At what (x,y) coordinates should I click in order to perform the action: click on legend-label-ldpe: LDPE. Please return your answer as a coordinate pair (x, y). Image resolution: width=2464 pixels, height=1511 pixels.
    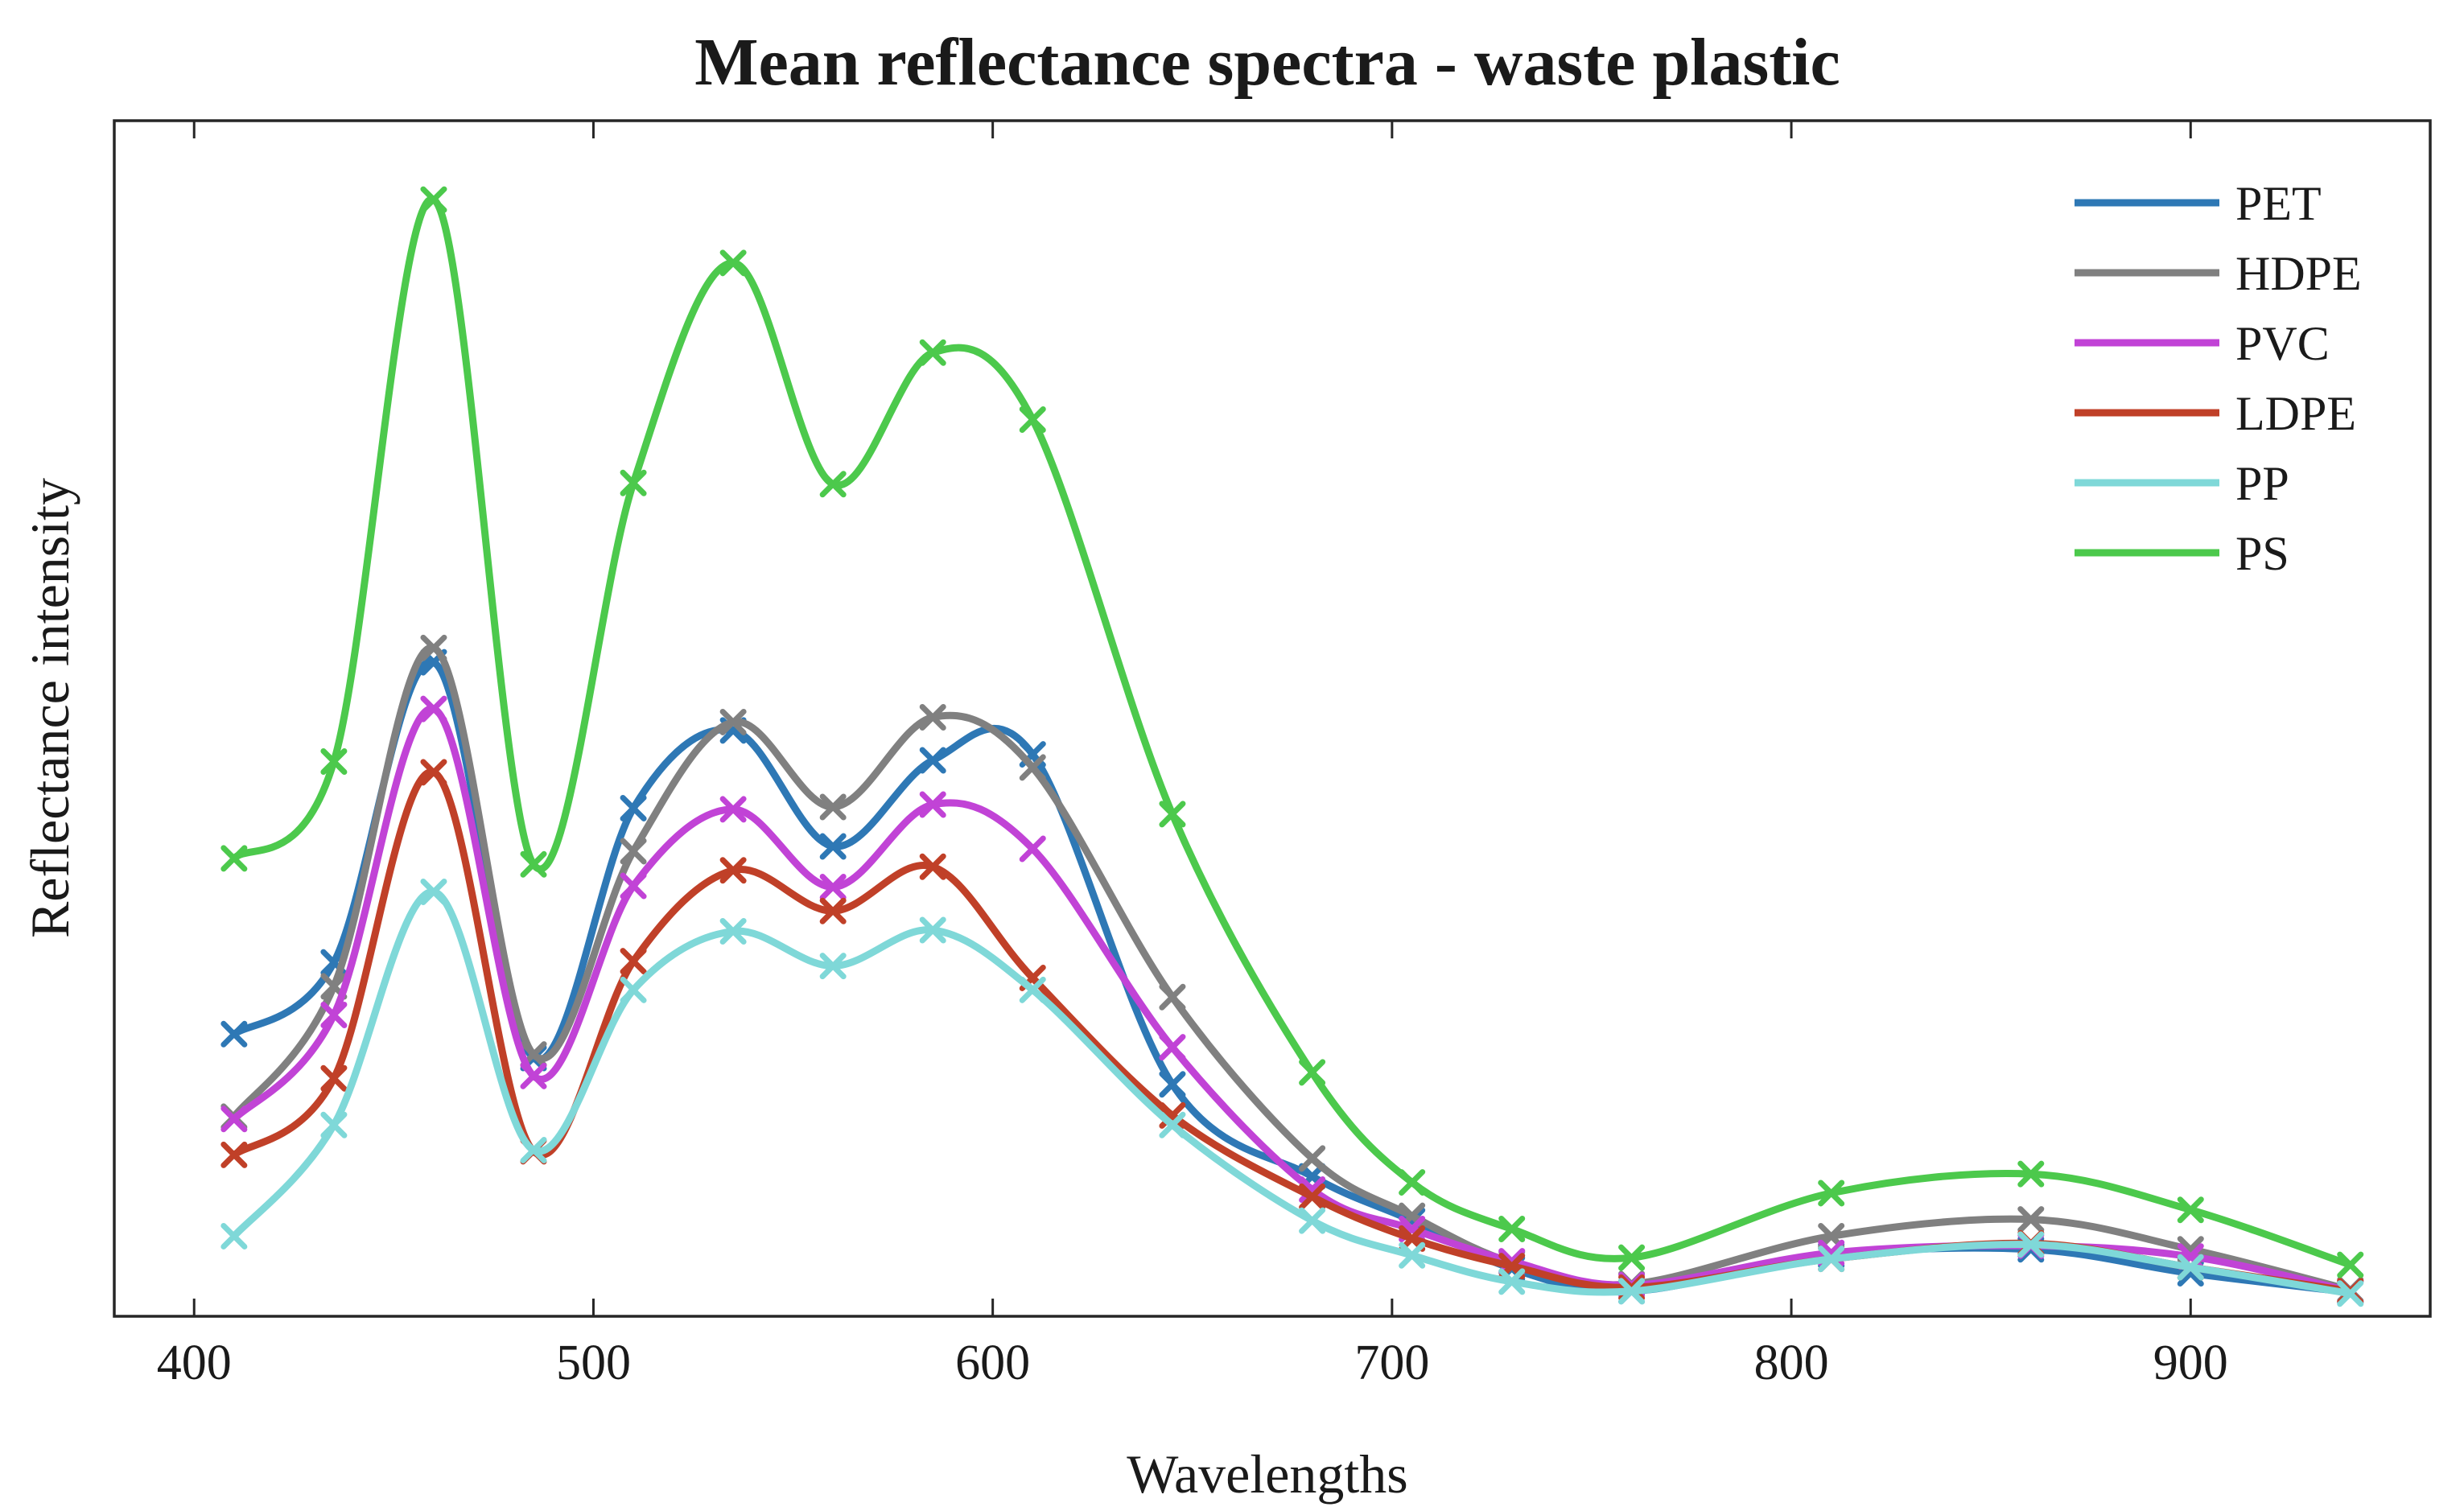
    Looking at the image, I should click on (2295, 413).